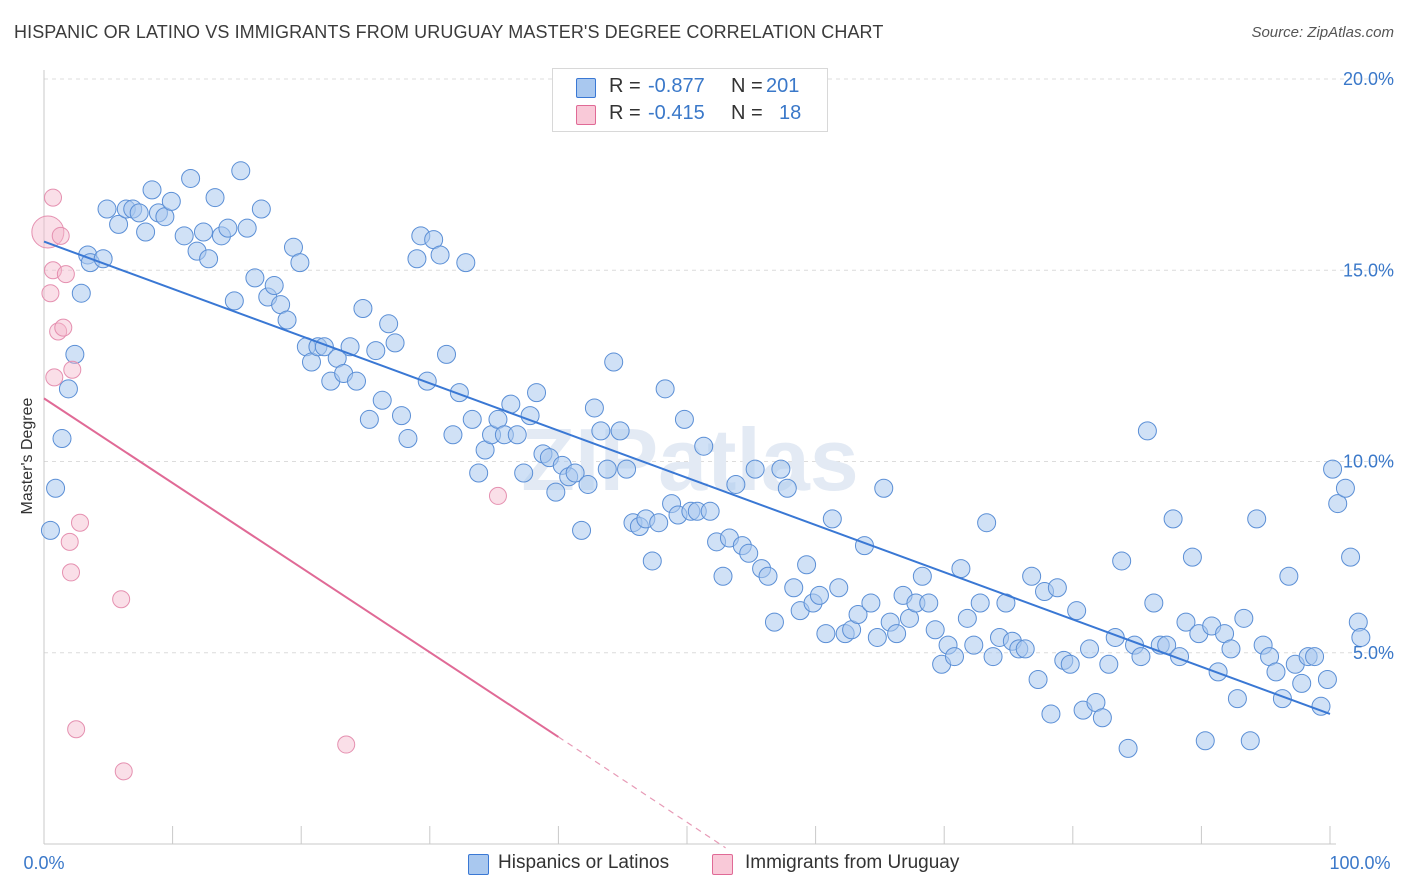  What do you see at coordinates (722, 864) in the screenshot?
I see `bottom-legend-swatch-pink` at bounding box center [722, 864].